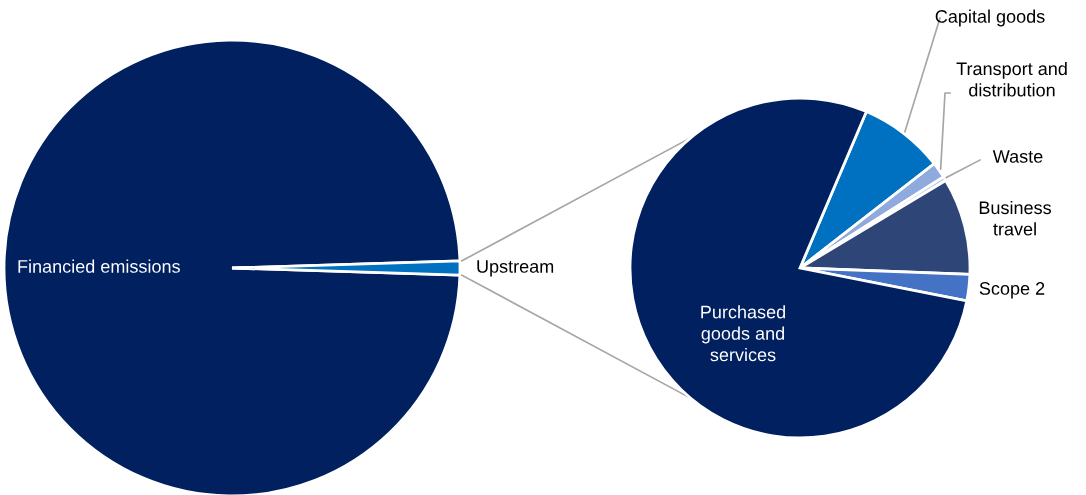 This screenshot has height=495, width=1086. What do you see at coordinates (743, 333) in the screenshot?
I see `slice-label: Purchased goods and services` at bounding box center [743, 333].